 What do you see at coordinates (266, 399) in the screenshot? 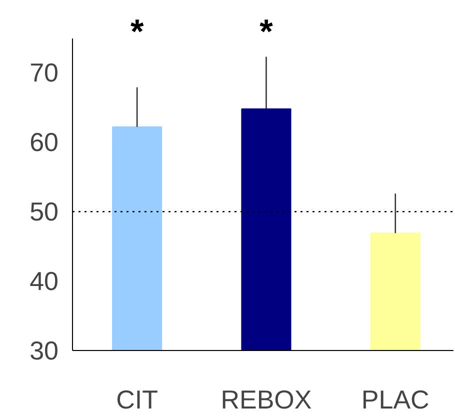
I see `x-tick-label: REBOX` at bounding box center [266, 399].